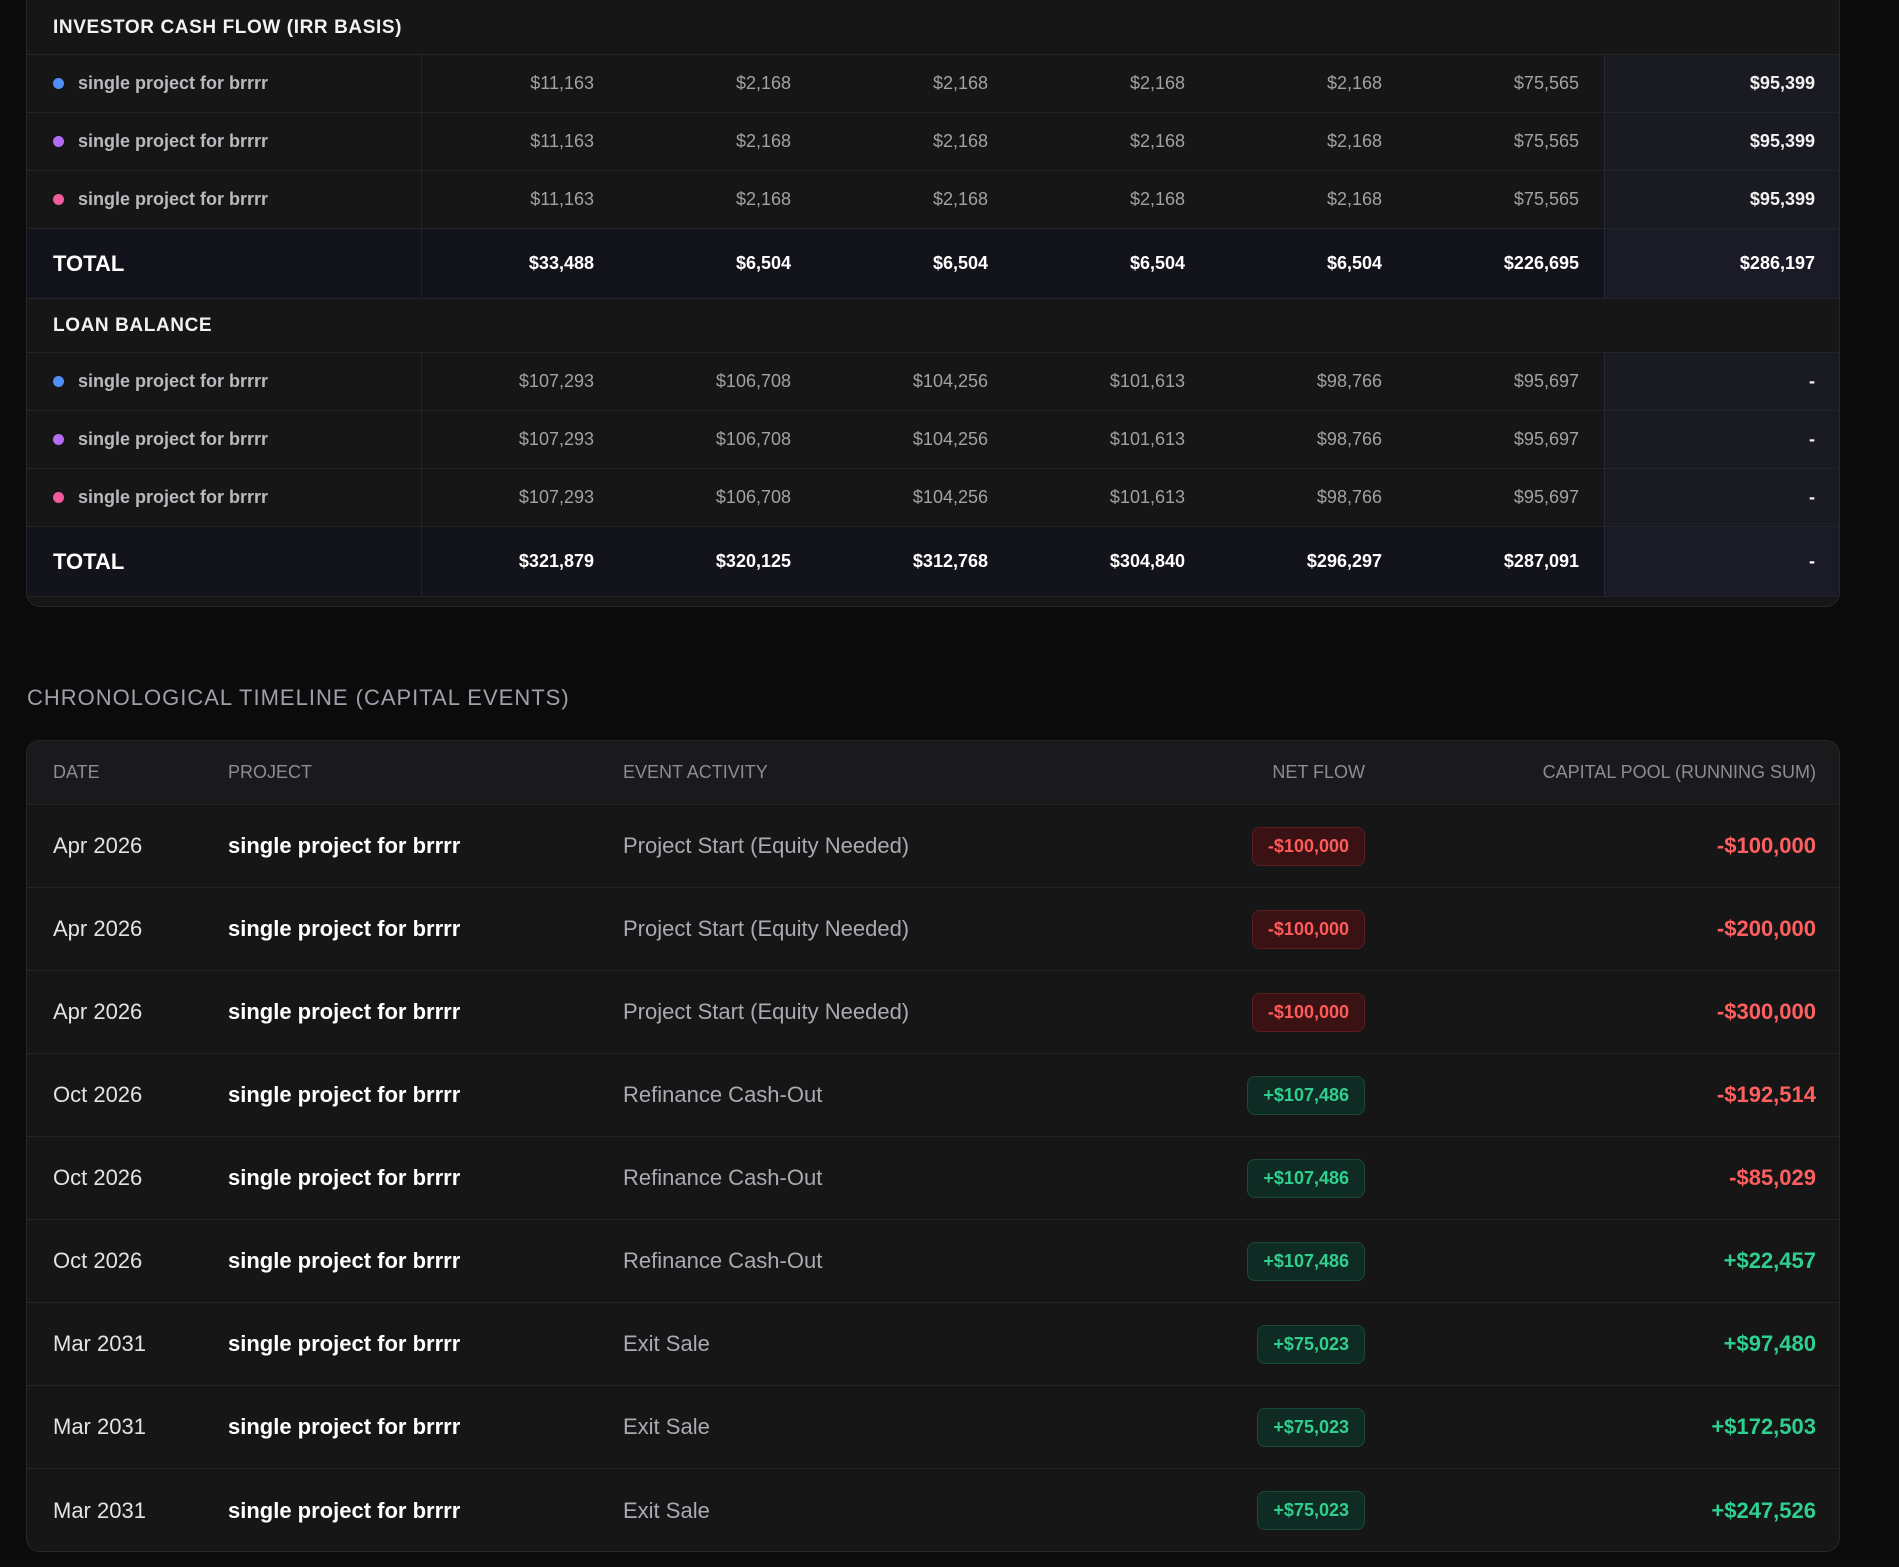 Image resolution: width=1899 pixels, height=1567 pixels. What do you see at coordinates (1602, 773) in the screenshot?
I see `header-capital-pool: CAPITAL POOL (RUNNING SUM)` at bounding box center [1602, 773].